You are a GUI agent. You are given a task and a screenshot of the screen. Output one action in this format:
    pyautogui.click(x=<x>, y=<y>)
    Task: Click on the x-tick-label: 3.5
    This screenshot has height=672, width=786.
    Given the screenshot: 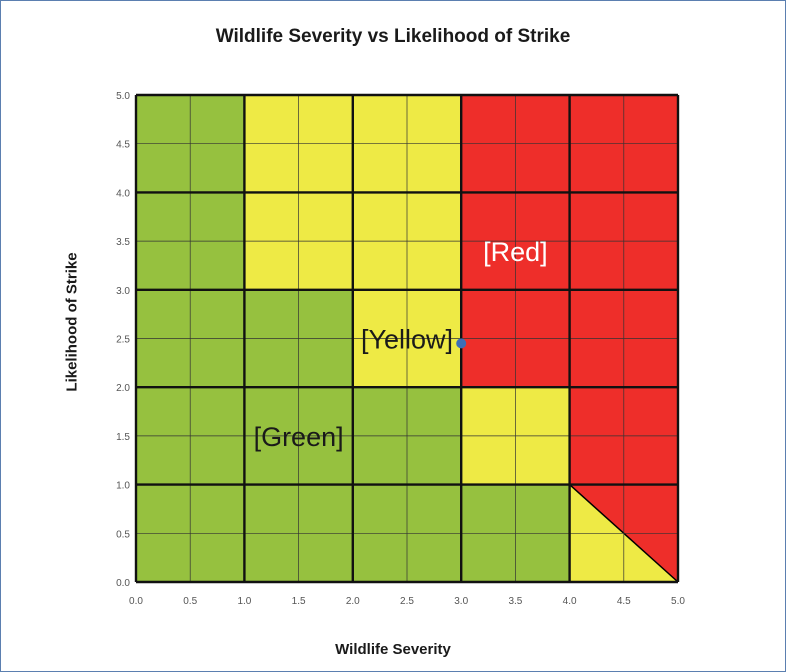 What is the action you would take?
    pyautogui.click(x=515, y=601)
    